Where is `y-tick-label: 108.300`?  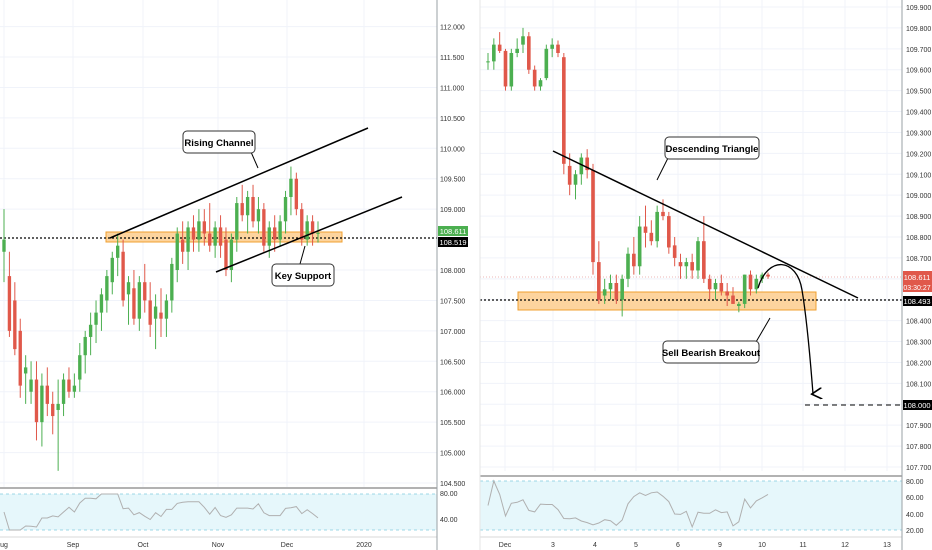 y-tick-label: 108.300 is located at coordinates (918, 343).